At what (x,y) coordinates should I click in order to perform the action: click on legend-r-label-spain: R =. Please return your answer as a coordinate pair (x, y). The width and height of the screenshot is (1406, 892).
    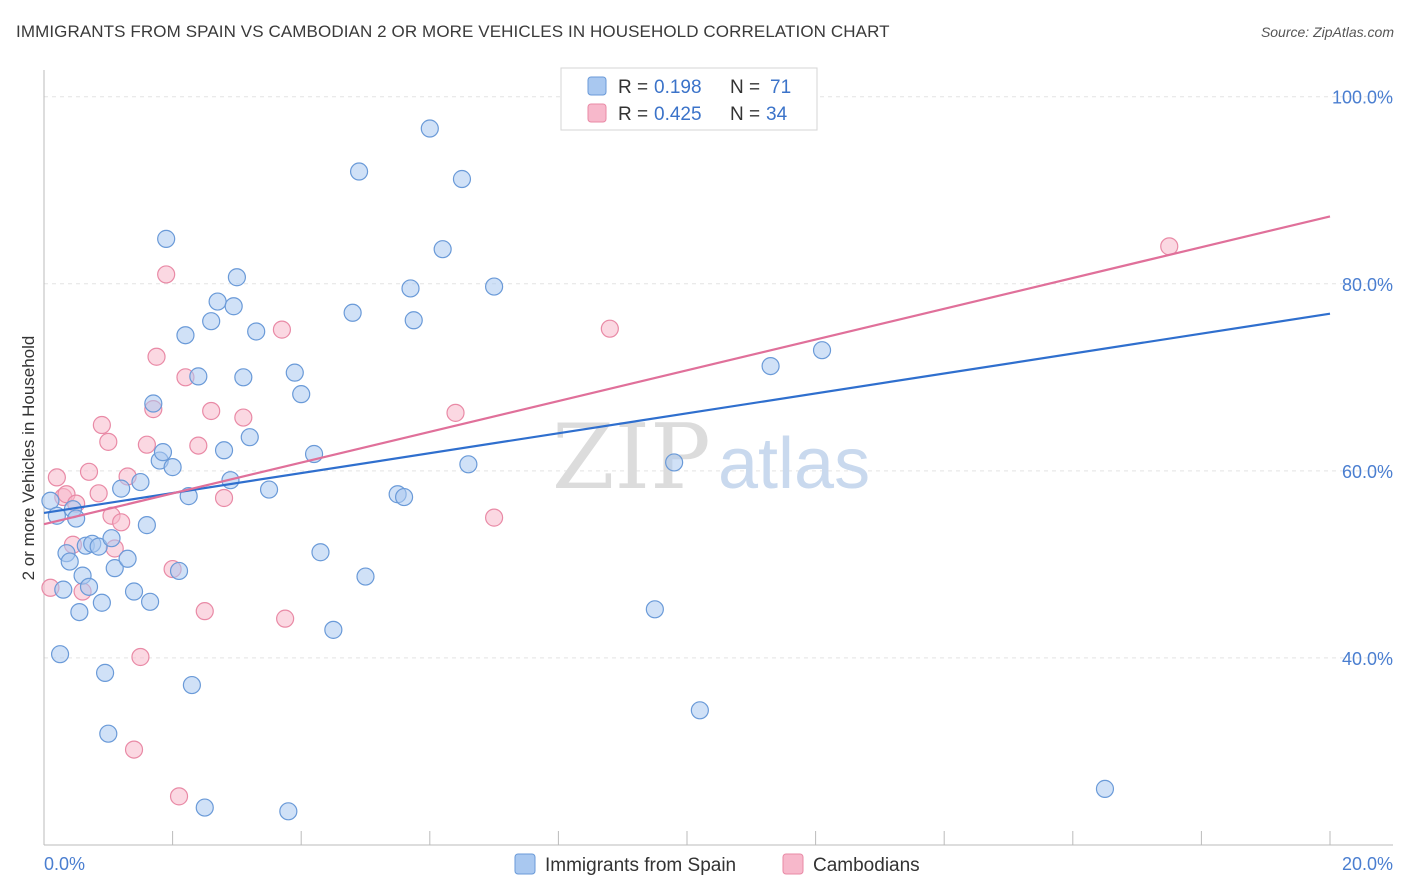
    Looking at the image, I should click on (633, 87).